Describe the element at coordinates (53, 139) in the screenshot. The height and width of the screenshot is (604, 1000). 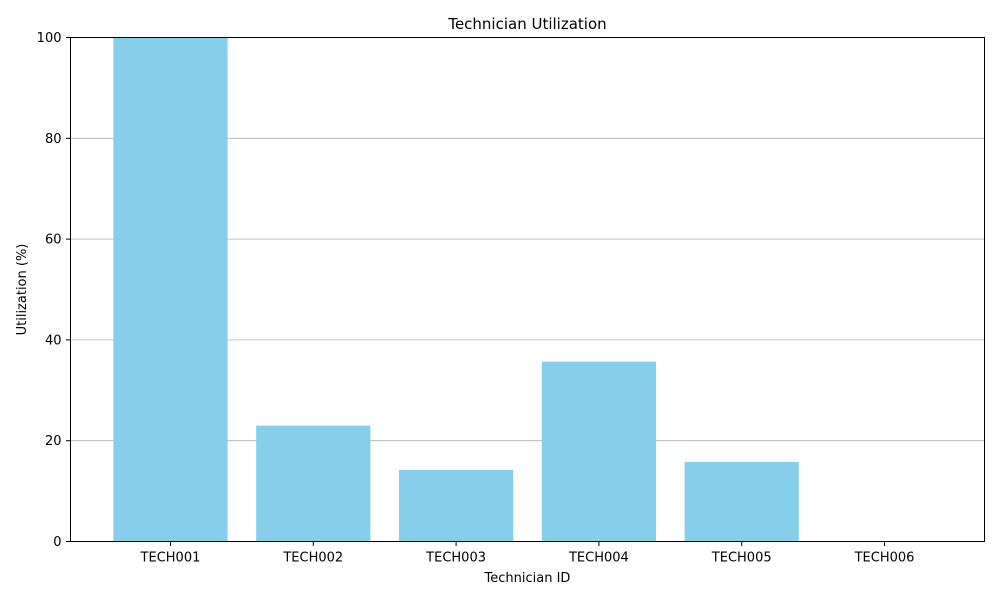
I see `y-tick-label: 80` at that location.